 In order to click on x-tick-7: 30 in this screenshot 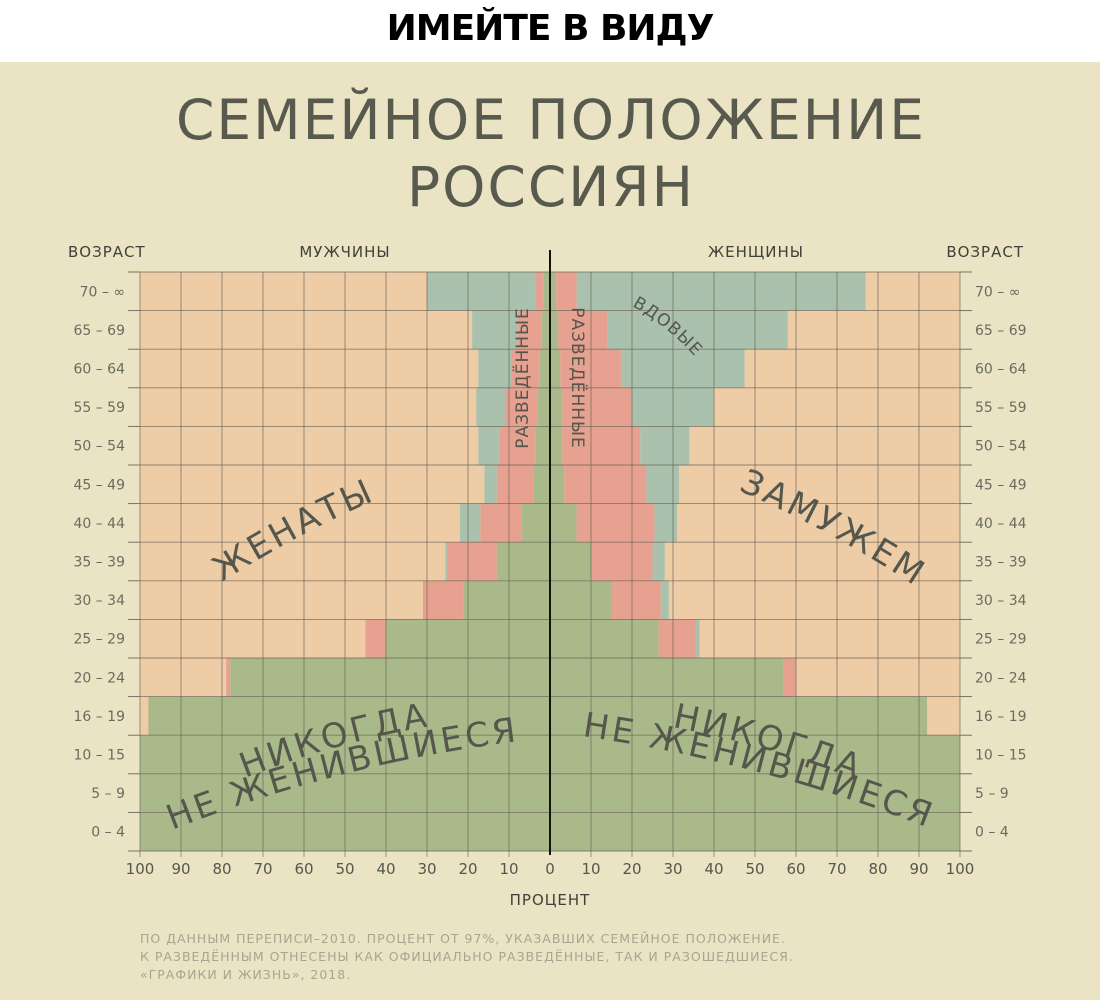, I will do `click(426, 869)`.